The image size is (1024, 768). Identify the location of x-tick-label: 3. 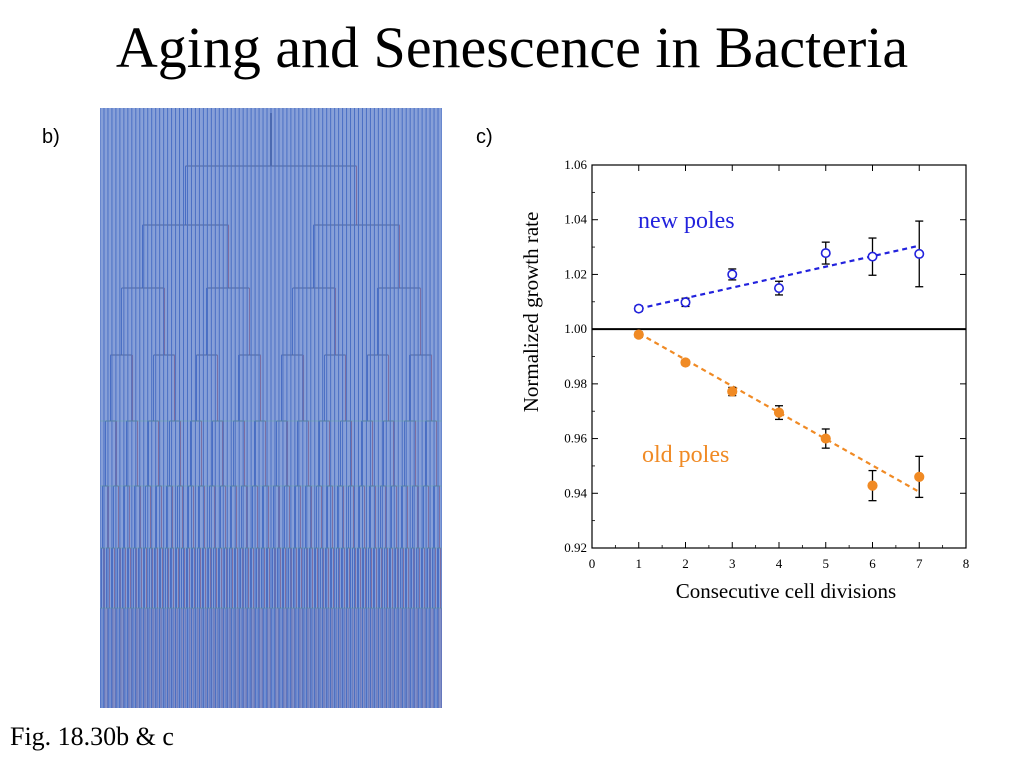
(732, 563).